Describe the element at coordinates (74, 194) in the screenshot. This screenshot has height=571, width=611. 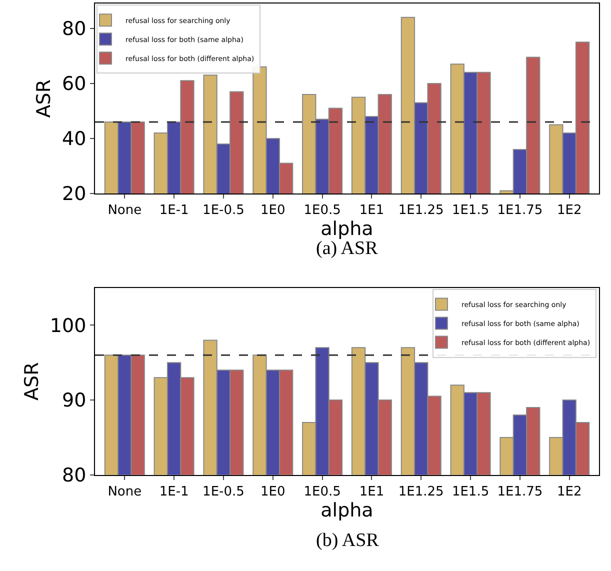
I see `y-tick-label: 20` at that location.